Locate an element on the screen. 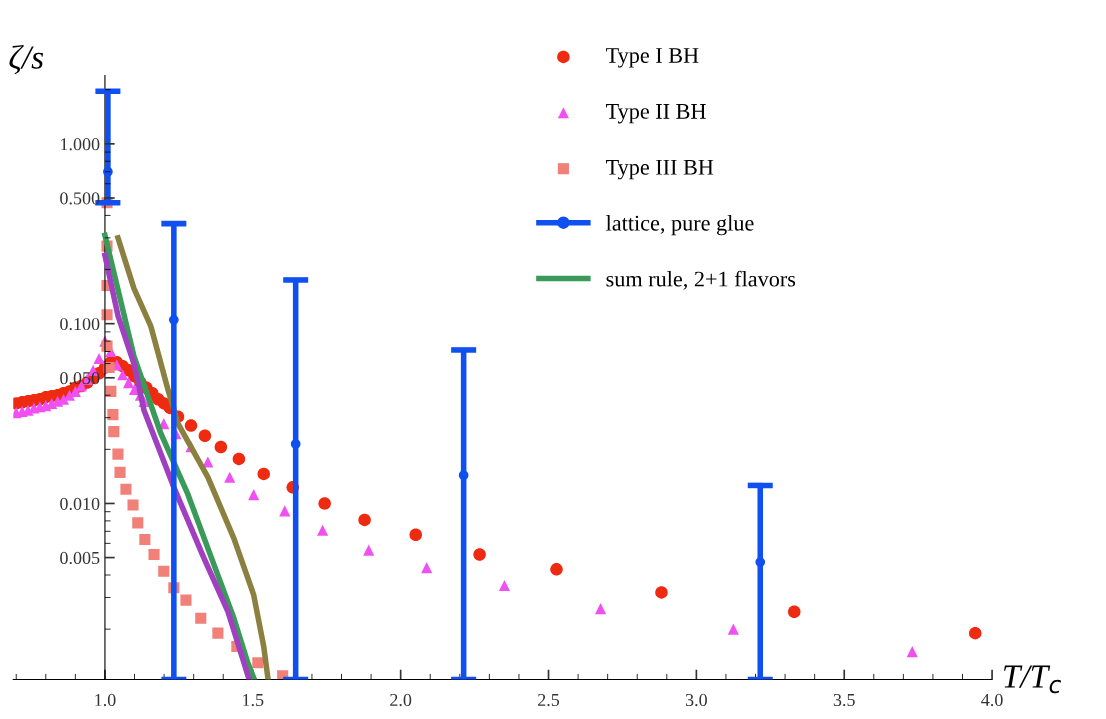 The height and width of the screenshot is (719, 1106). legend-label: Type III BH is located at coordinates (660, 169).